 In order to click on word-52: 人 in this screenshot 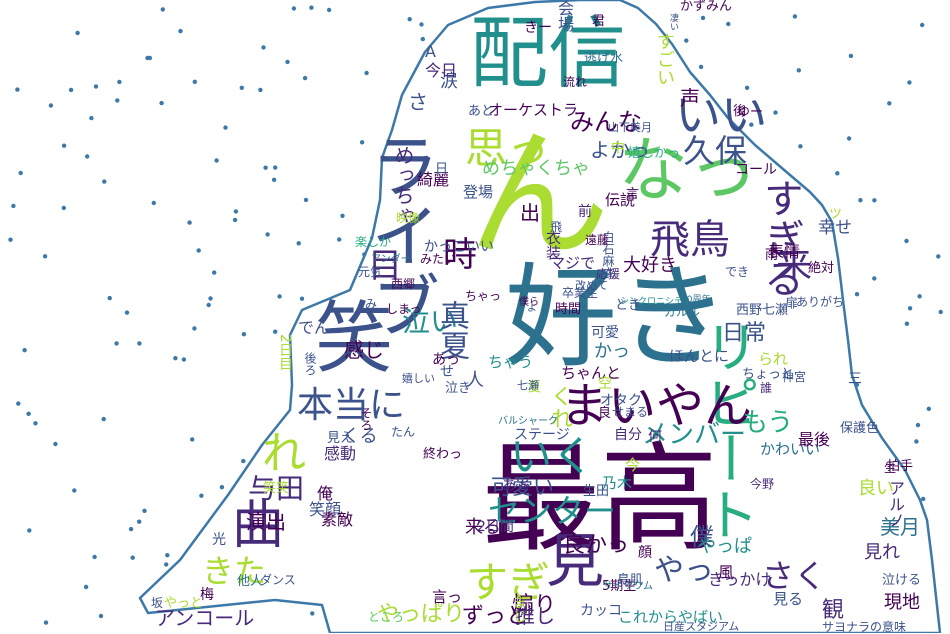, I will do `click(475, 380)`.